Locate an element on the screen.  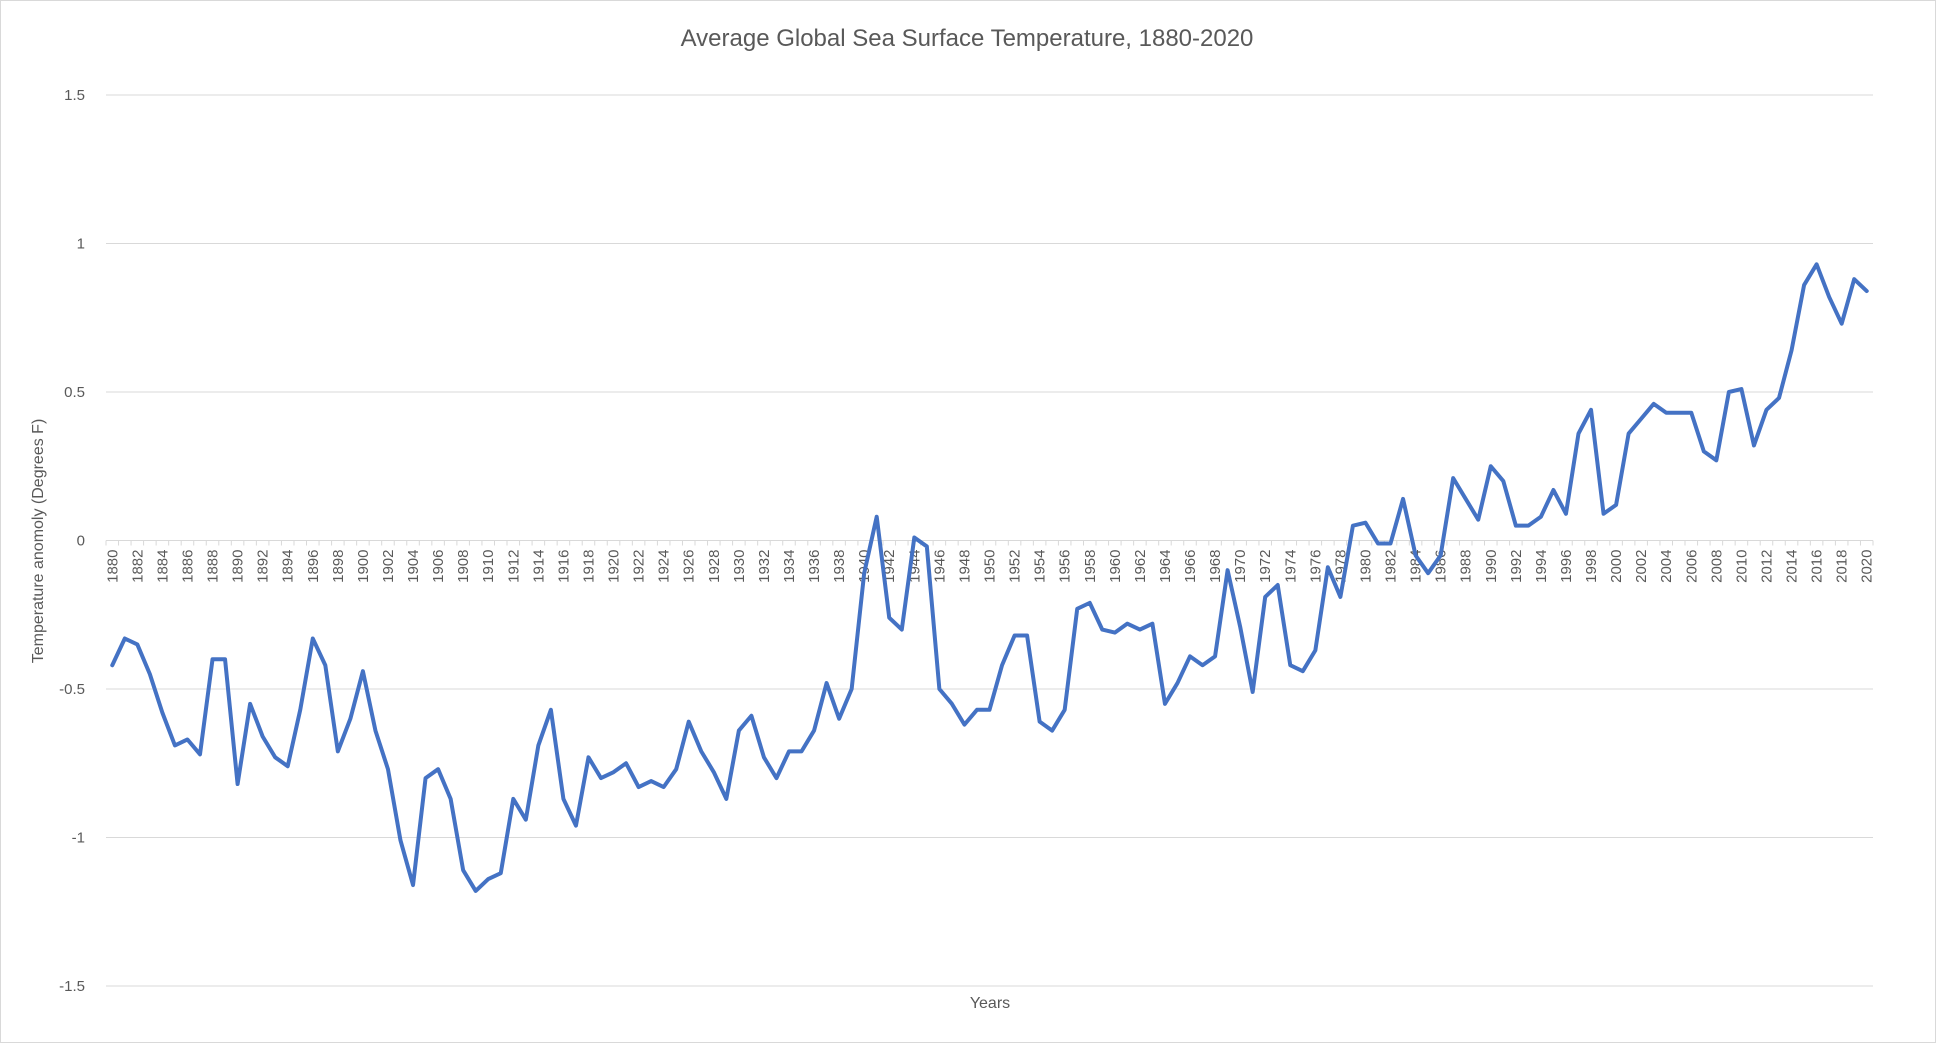
x-tick-label: 1900 is located at coordinates (363, 566).